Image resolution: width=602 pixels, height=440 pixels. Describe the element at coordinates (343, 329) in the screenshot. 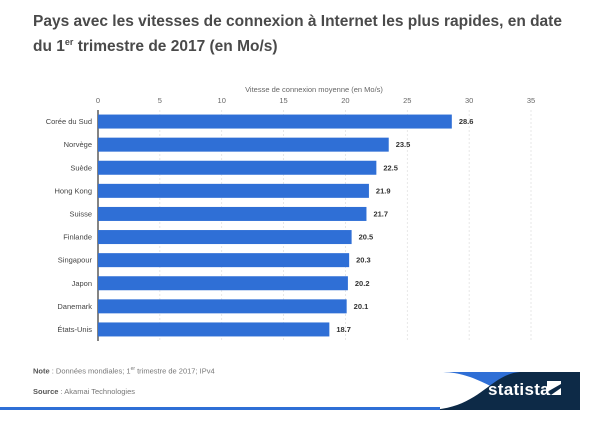

I see `data-label: 18.7` at that location.